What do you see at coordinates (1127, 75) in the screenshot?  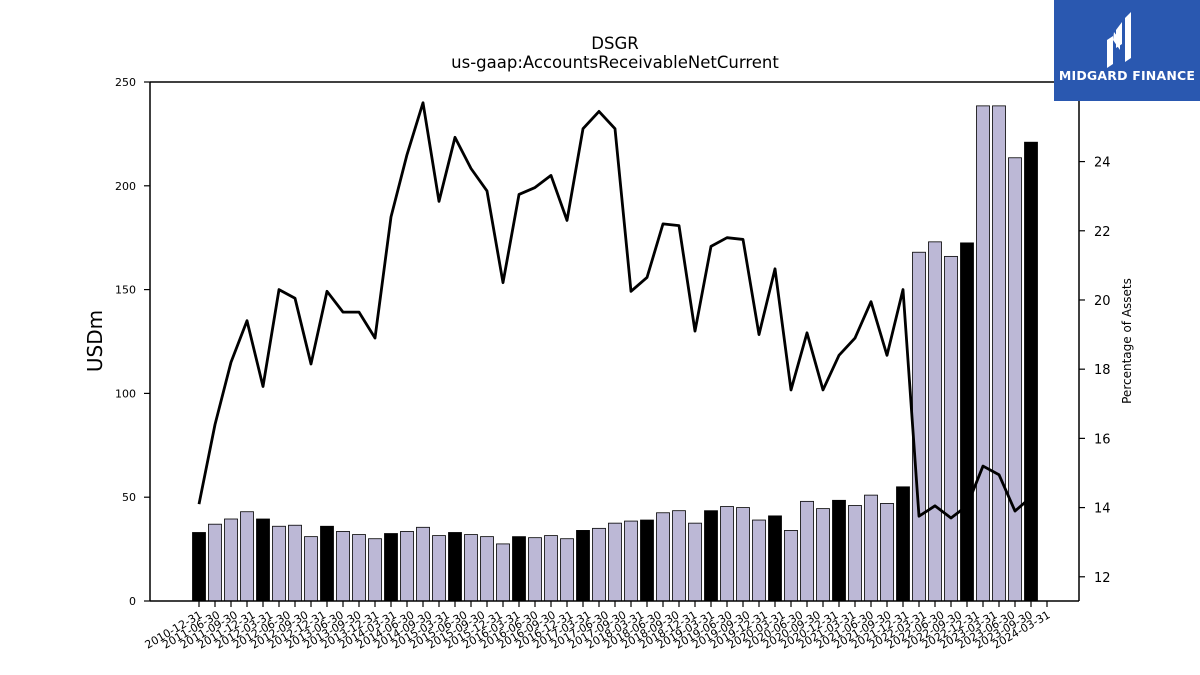 I see `logo-text: MIDGARD FINANCE` at bounding box center [1127, 75].